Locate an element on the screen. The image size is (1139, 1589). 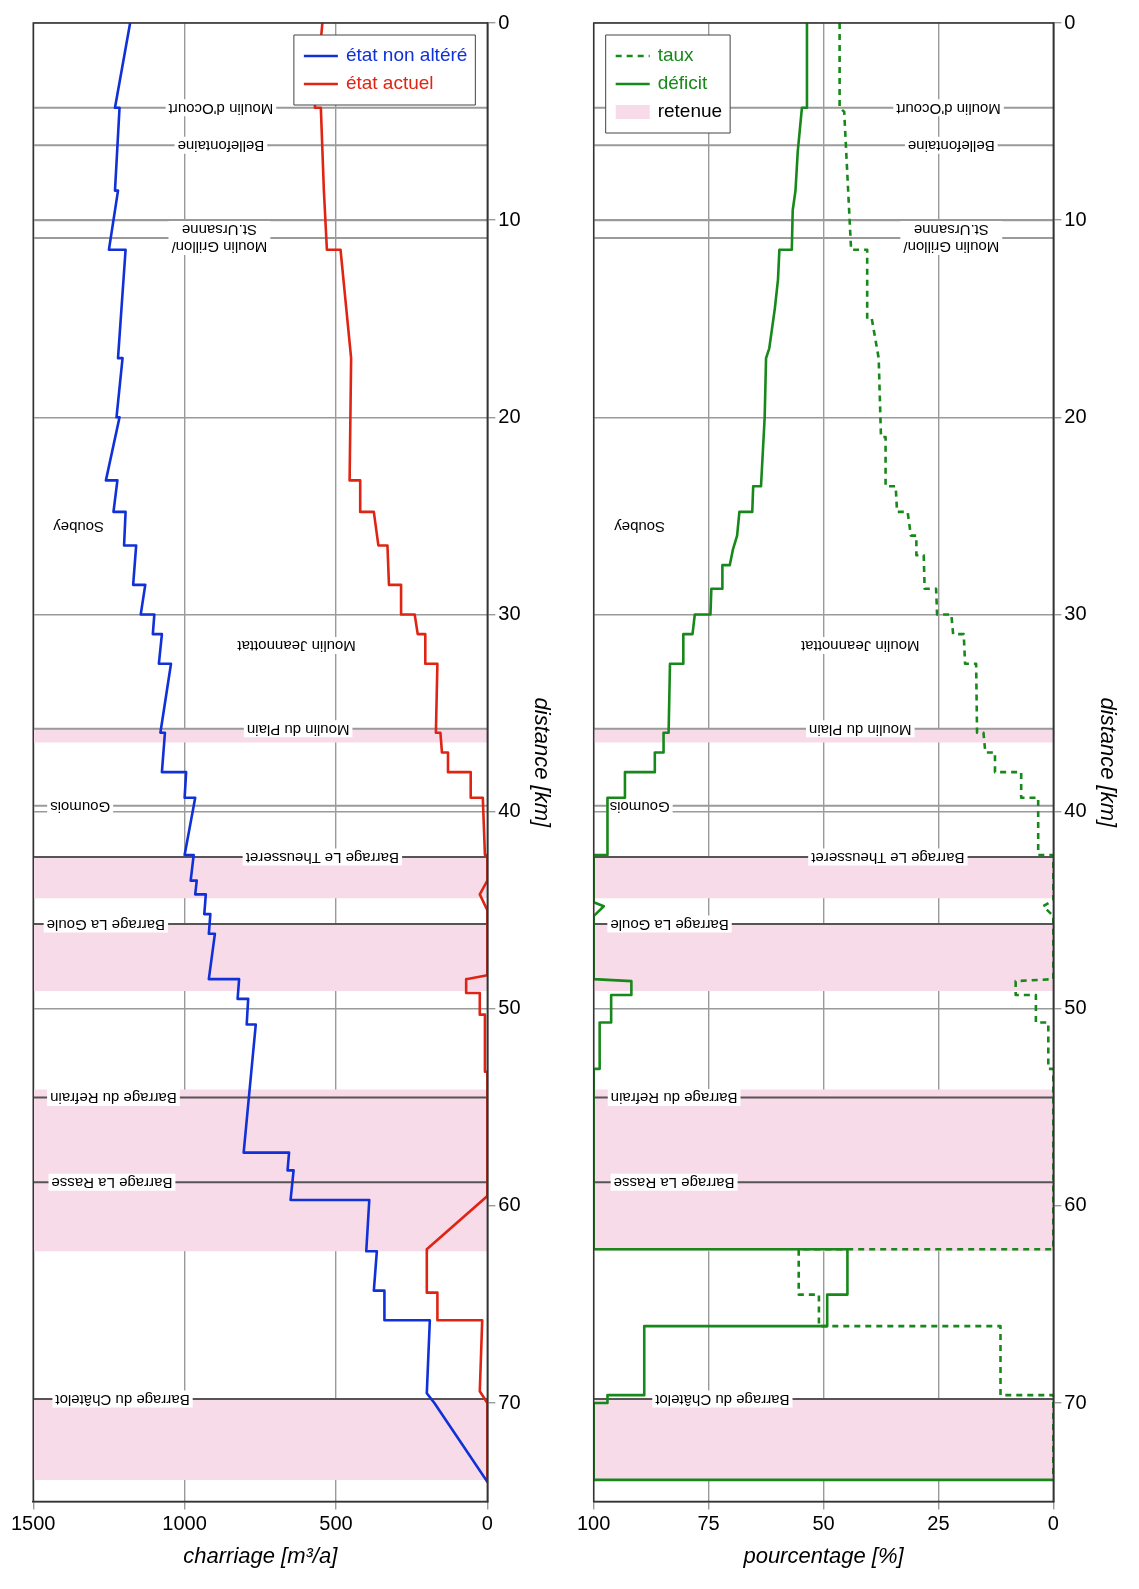
x-tick-label: 100 is located at coordinates (594, 1523).